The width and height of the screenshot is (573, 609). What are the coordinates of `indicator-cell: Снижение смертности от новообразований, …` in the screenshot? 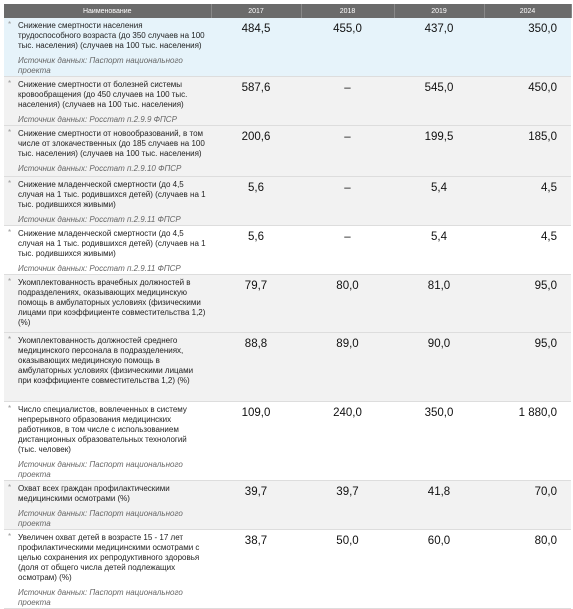 It's located at (107, 151).